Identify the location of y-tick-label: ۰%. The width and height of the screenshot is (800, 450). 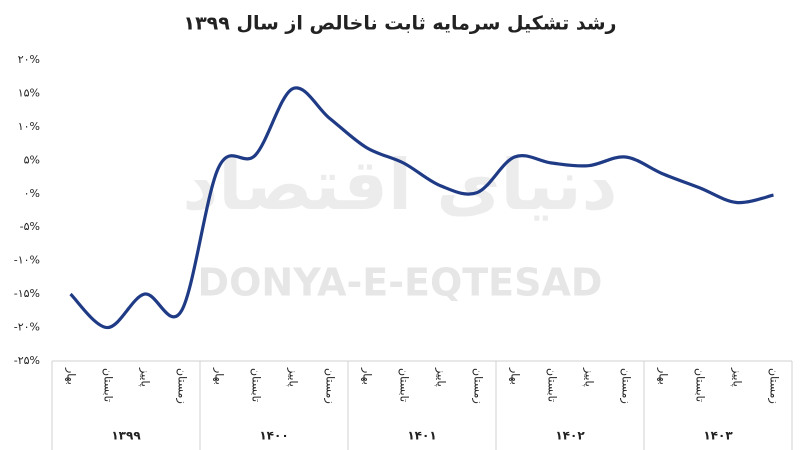
(32, 193).